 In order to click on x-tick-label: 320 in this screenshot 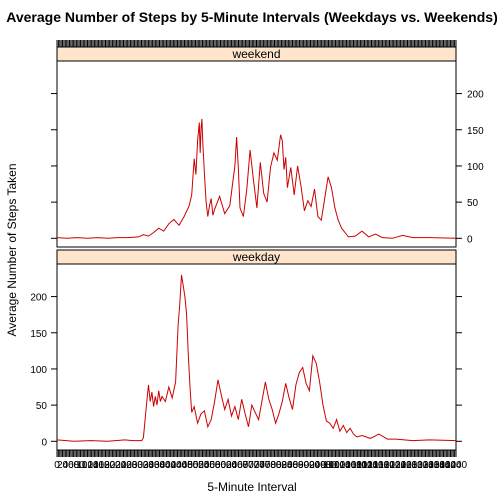, I will do `click(145, 465)`.